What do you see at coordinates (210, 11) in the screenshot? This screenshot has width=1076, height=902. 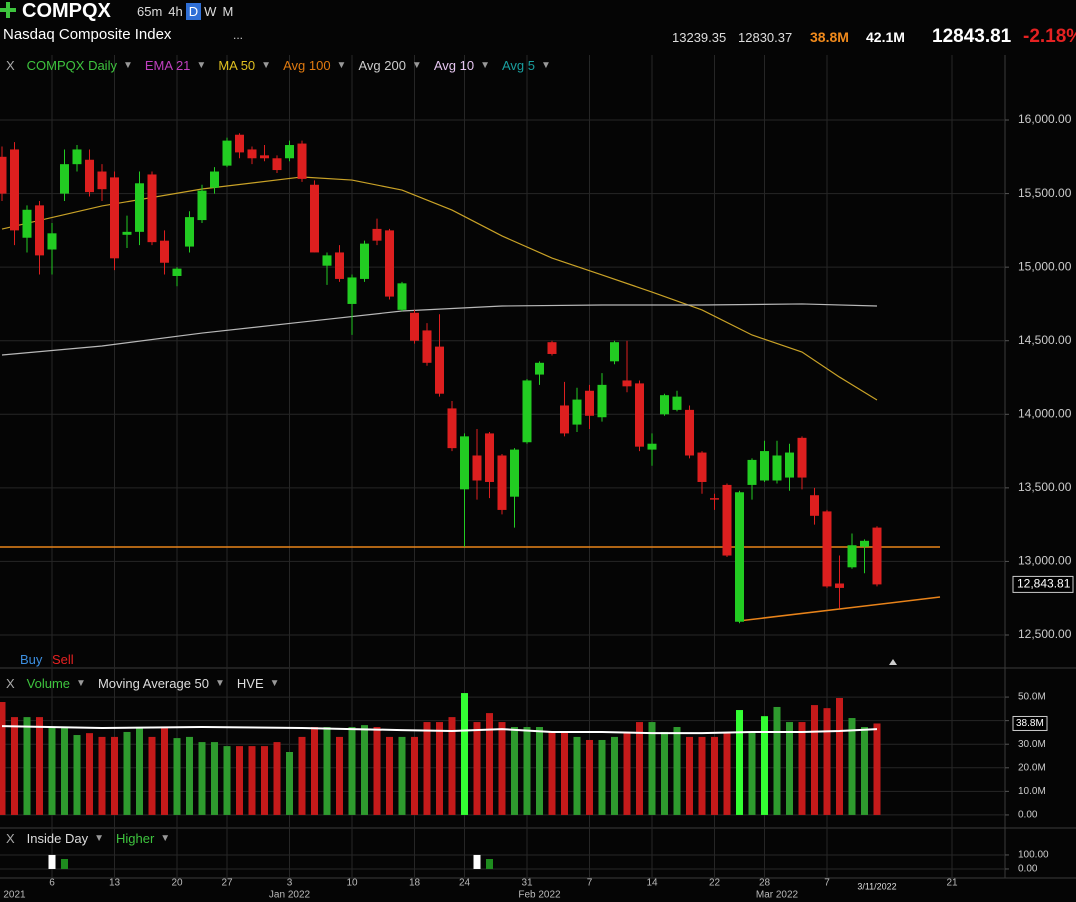 I see `interval-button: W` at bounding box center [210, 11].